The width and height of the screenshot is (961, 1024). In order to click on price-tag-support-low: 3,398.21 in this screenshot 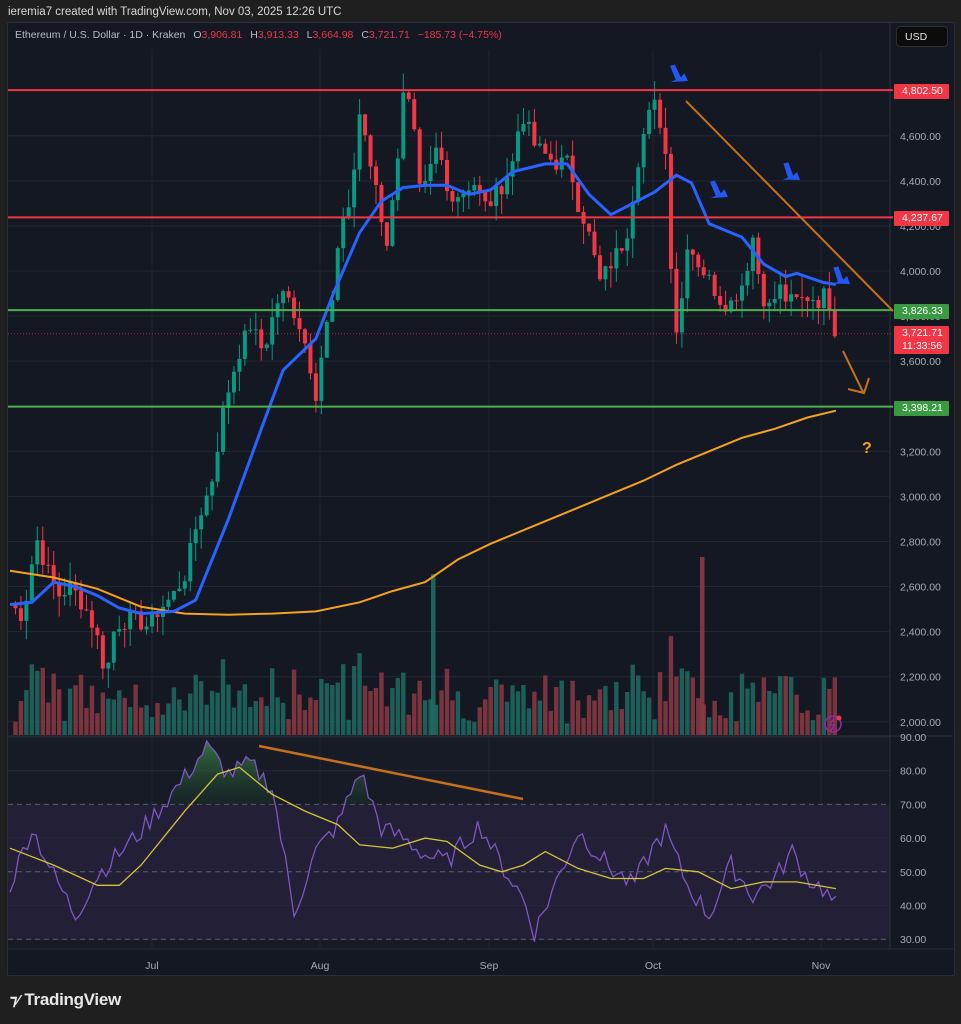, I will do `click(921, 408)`.